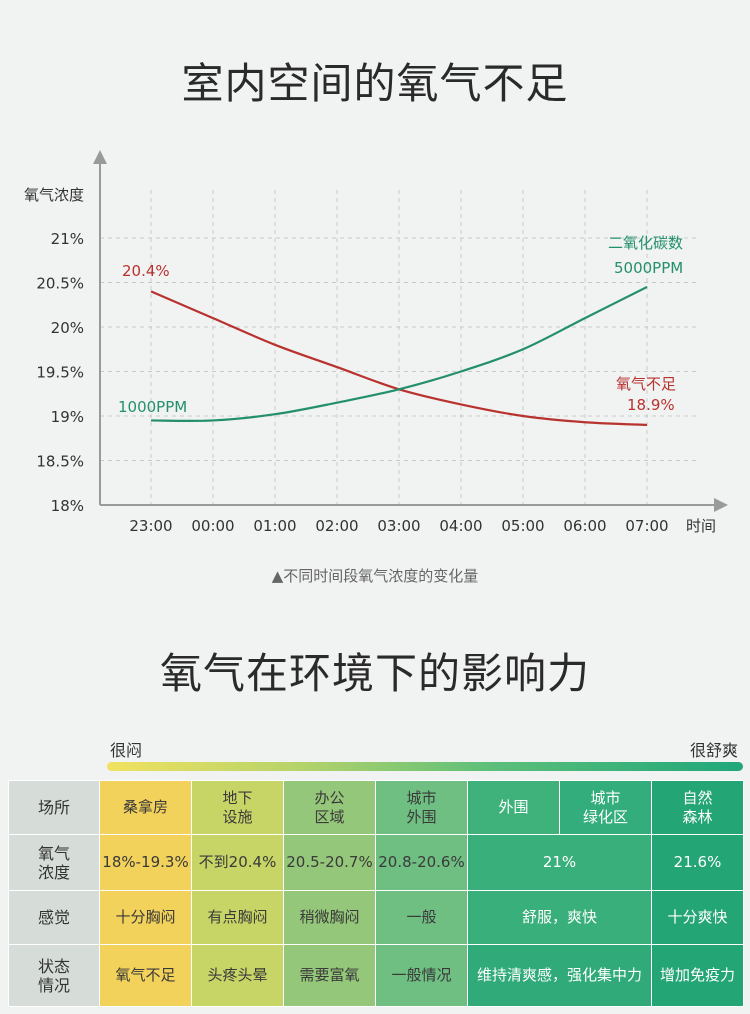  What do you see at coordinates (421, 862) in the screenshot?
I see `o2-cell: 20.8-20.6%` at bounding box center [421, 862].